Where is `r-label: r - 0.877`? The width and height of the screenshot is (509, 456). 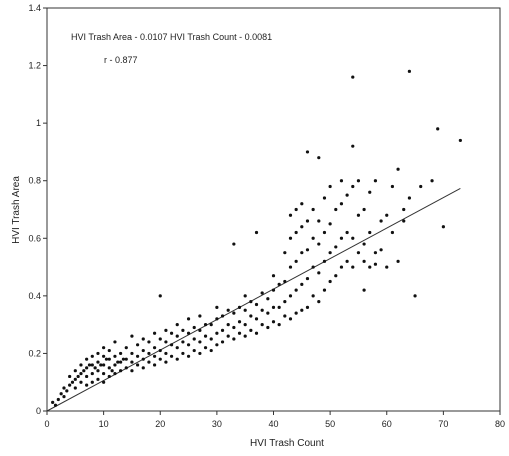
r-label: r - 0.877 is located at coordinates (121, 60).